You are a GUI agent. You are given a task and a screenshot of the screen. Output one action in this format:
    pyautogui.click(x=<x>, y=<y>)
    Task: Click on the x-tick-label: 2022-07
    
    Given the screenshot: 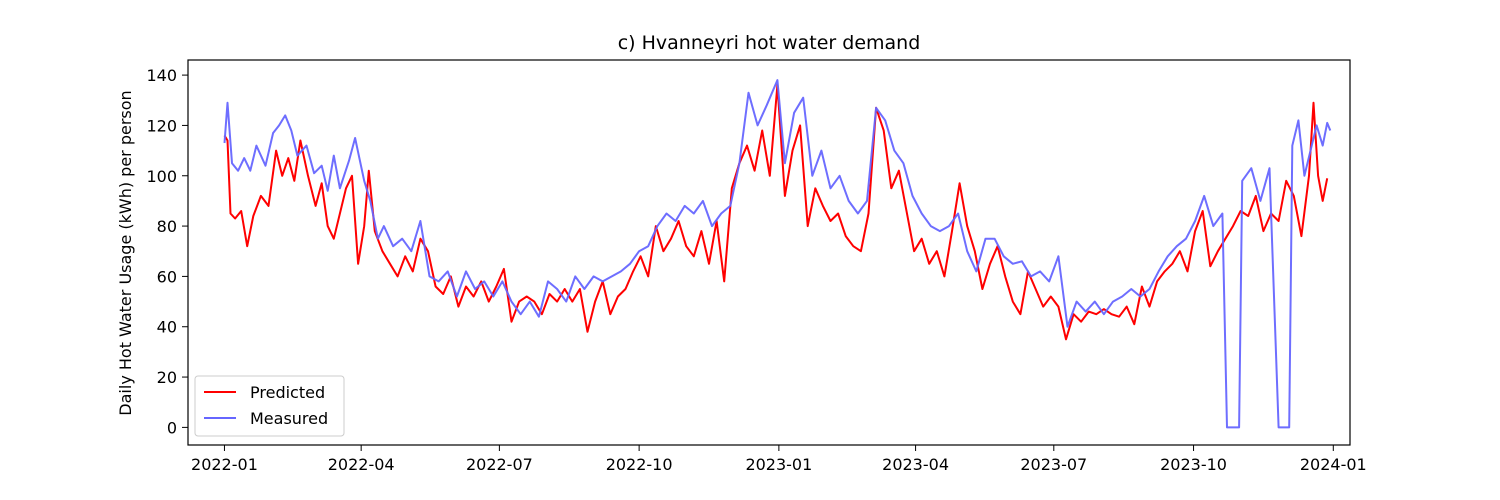 What is the action you would take?
    pyautogui.click(x=499, y=464)
    